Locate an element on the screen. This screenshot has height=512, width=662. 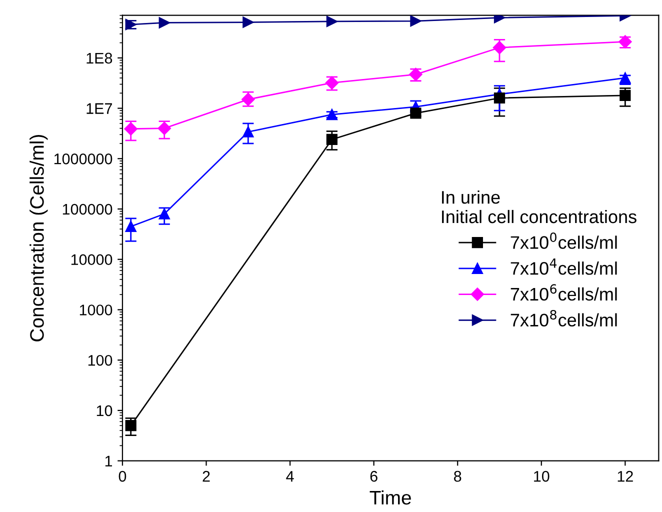
x-tick-label: 12 is located at coordinates (625, 476).